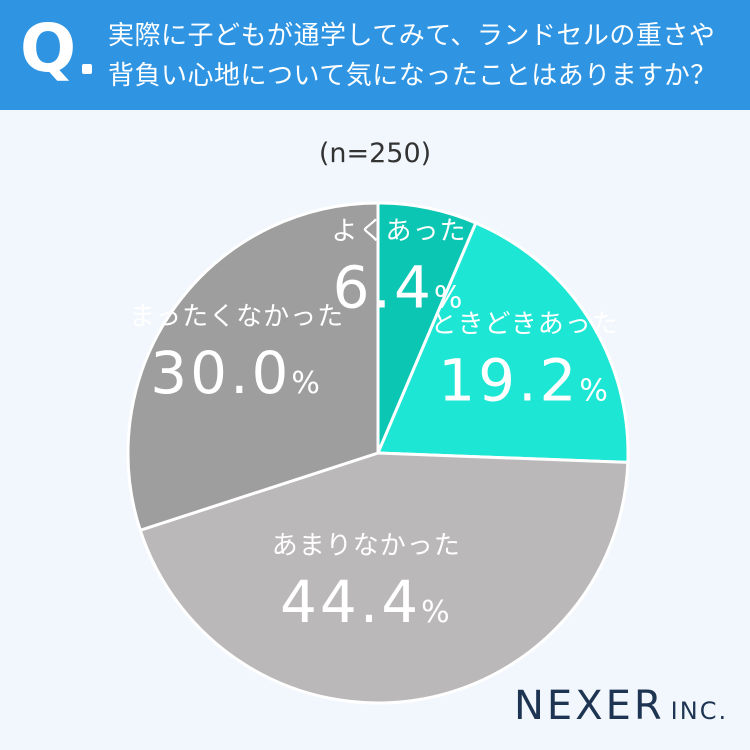 Image resolution: width=750 pixels, height=750 pixels. Describe the element at coordinates (450, 297) in the screenshot. I see `slice-unit-1: %` at that location.